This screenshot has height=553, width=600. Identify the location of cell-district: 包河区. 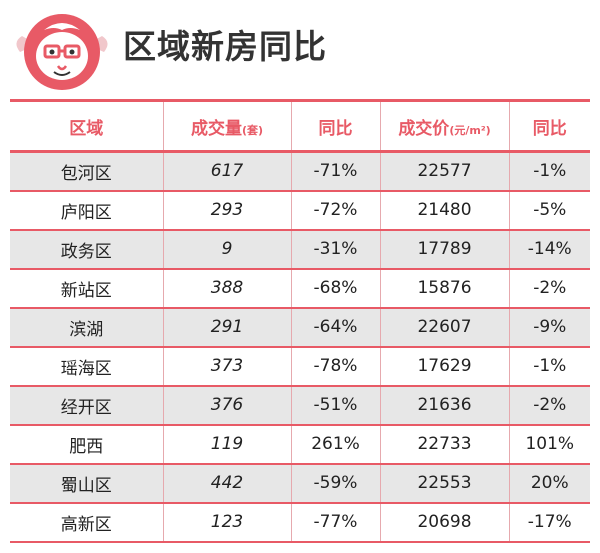
(87, 171).